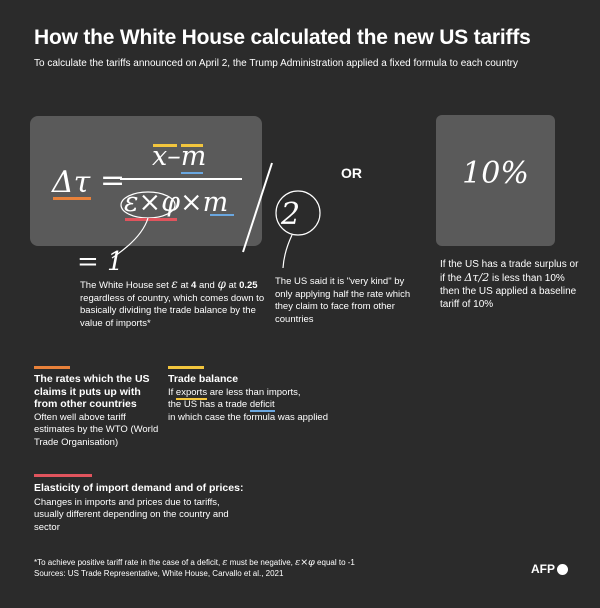 Image resolution: width=600 pixels, height=608 pixels. Describe the element at coordinates (495, 173) in the screenshot. I see `baseline-tariff: 10%` at that location.